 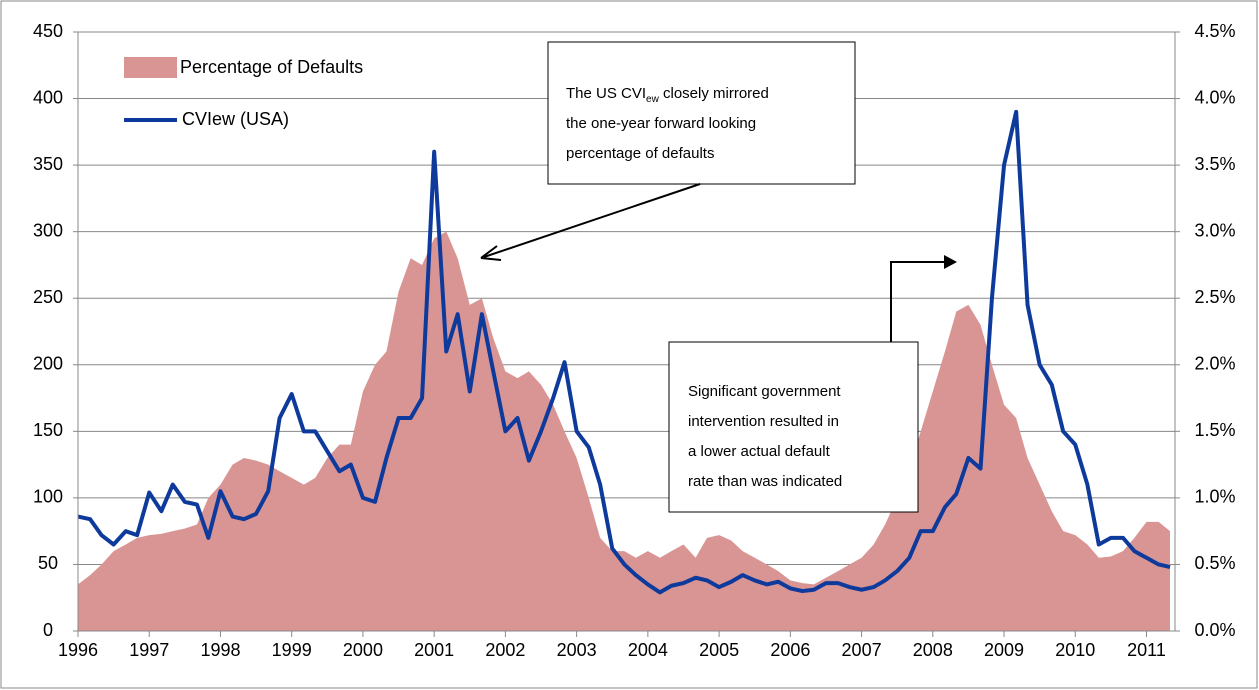 I want to click on annotation: percentage of defaults, so click(x=640, y=153).